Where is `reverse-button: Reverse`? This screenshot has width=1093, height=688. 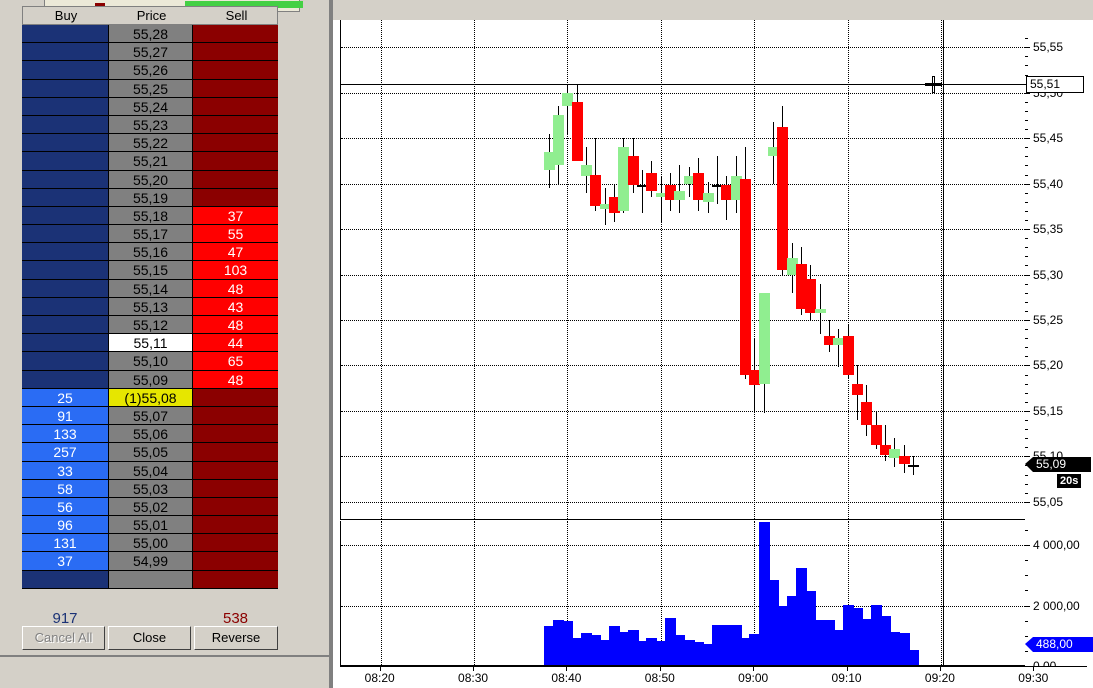
reverse-button: Reverse is located at coordinates (236, 638).